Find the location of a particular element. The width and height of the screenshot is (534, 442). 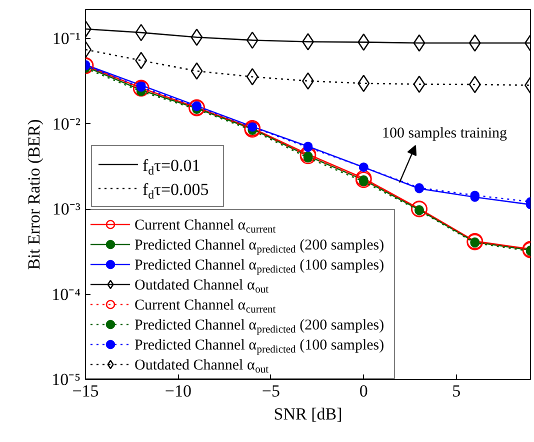

y-tick-label: 10⁻³ is located at coordinates (66, 209).